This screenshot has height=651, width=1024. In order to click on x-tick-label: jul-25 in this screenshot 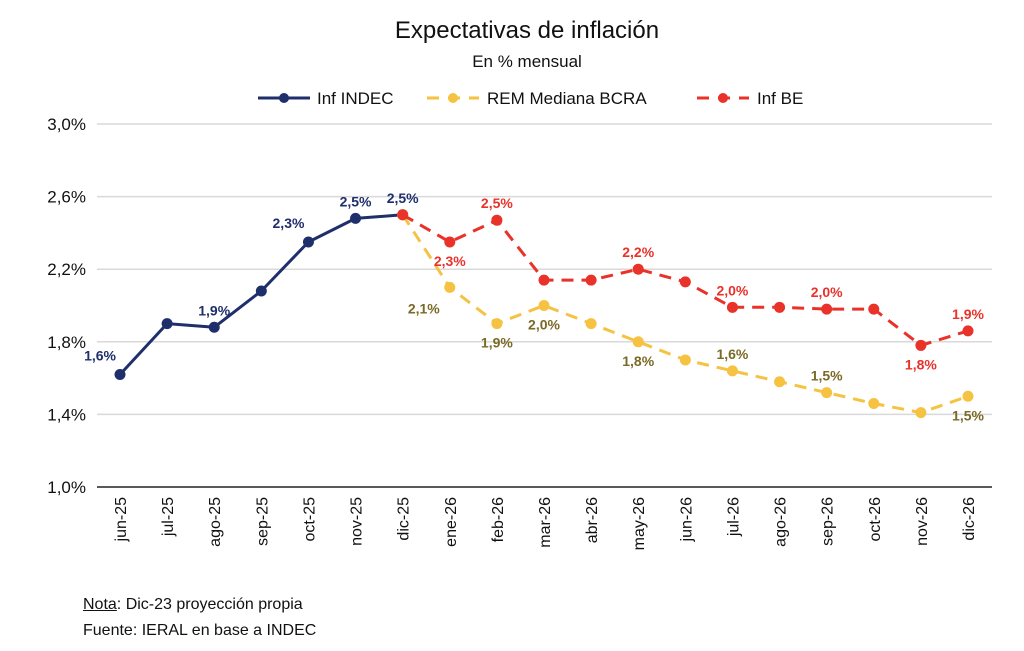, I will do `click(168, 517)`.